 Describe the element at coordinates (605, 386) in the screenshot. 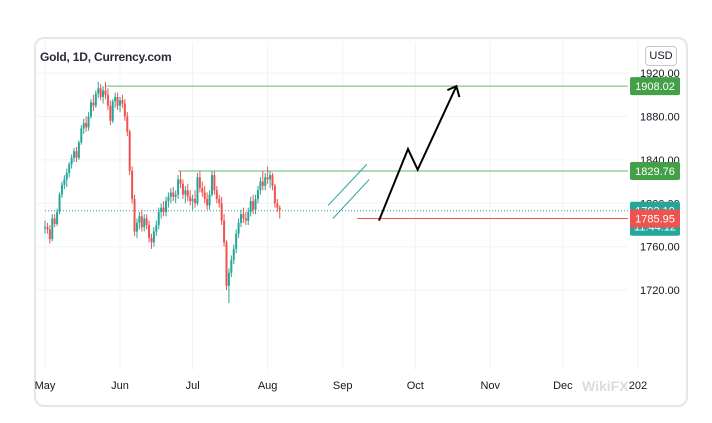

I see `watermark-text: WikiFX` at that location.